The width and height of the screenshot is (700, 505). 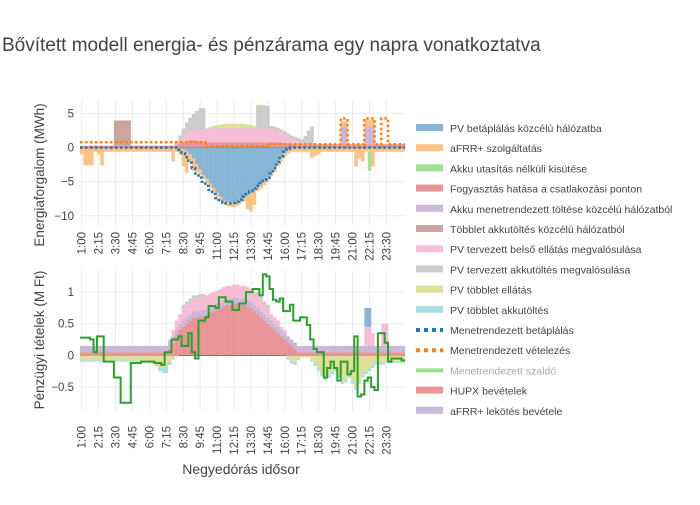 What do you see at coordinates (71, 356) in the screenshot?
I see `bottom-y-tick-label: 0` at bounding box center [71, 356].